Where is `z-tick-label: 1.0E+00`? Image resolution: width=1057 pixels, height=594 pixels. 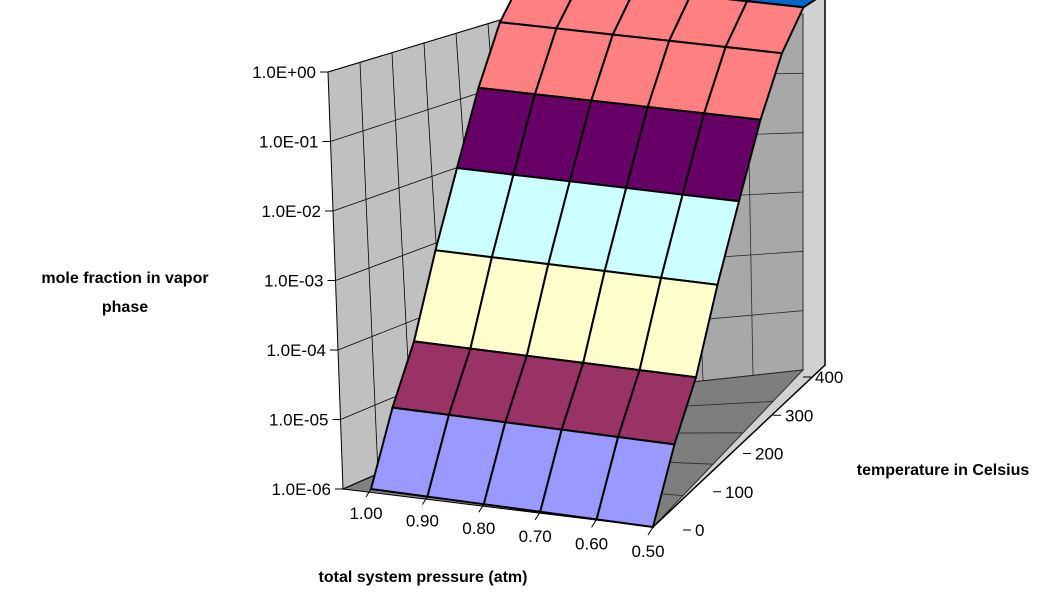
z-tick-label: 1.0E+00 is located at coordinates (284, 72).